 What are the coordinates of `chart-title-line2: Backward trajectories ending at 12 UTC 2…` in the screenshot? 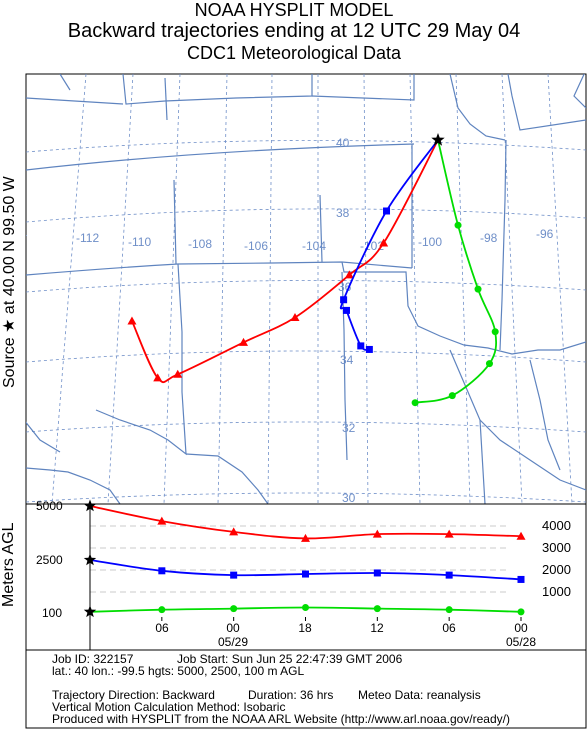 It's located at (294, 31).